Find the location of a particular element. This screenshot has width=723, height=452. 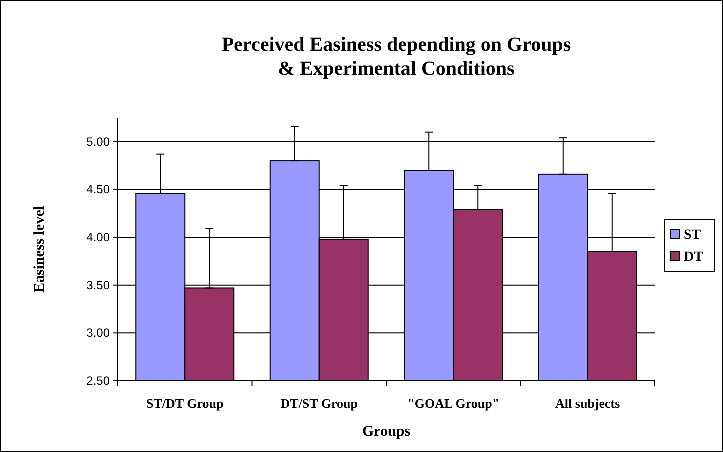

y-tick-label: 2.50 is located at coordinates (98, 381).